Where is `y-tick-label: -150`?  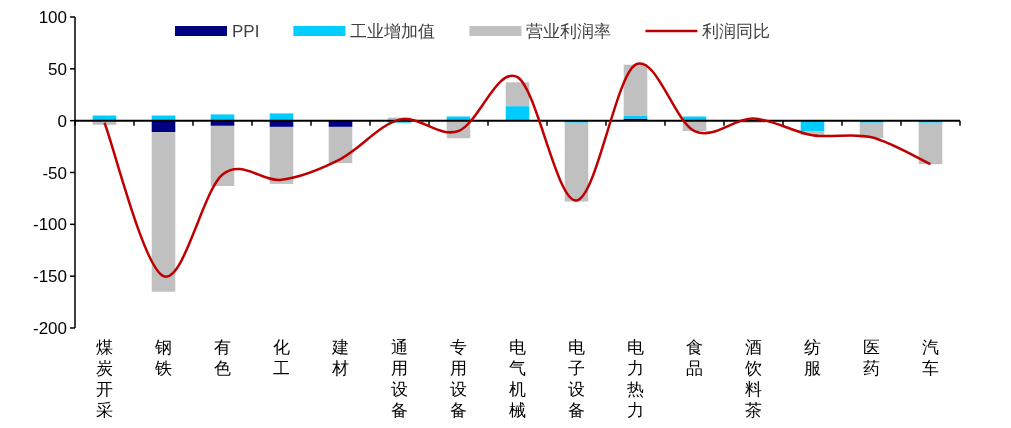 y-tick-label: -150 is located at coordinates (49, 277).